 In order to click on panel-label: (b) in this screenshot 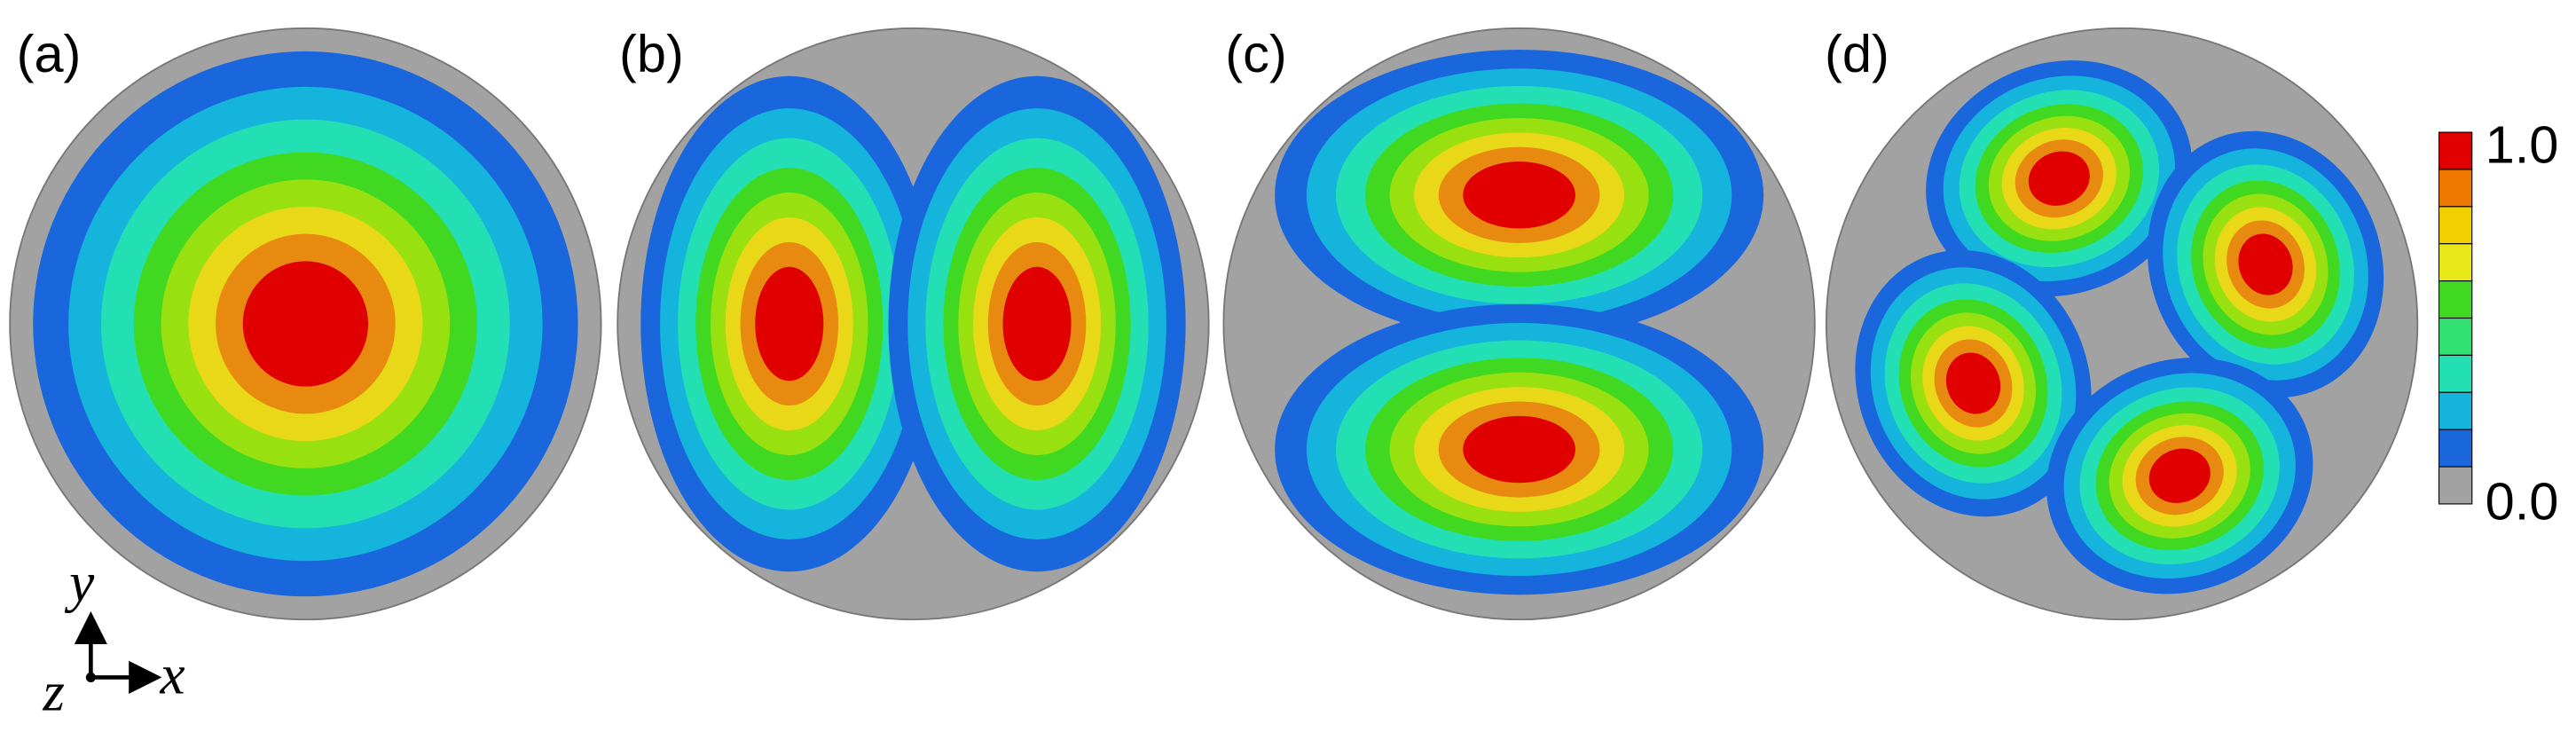, I will do `click(651, 53)`.